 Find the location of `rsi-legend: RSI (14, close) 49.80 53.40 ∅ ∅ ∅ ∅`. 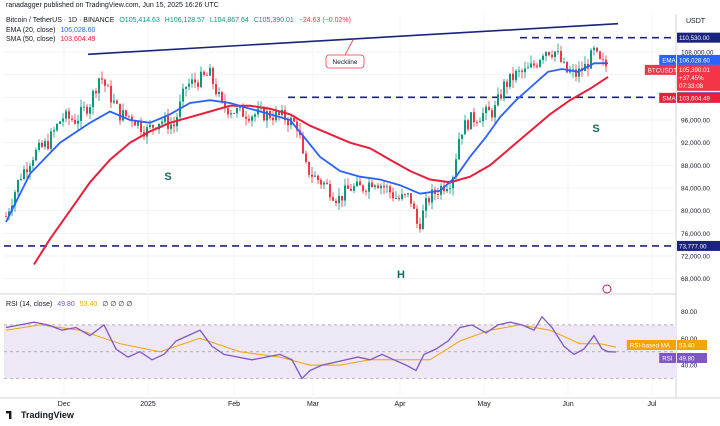

rsi-legend: RSI (14, close) 49.80 53.40 ∅ ∅ ∅ ∅ is located at coordinates (70, 304).